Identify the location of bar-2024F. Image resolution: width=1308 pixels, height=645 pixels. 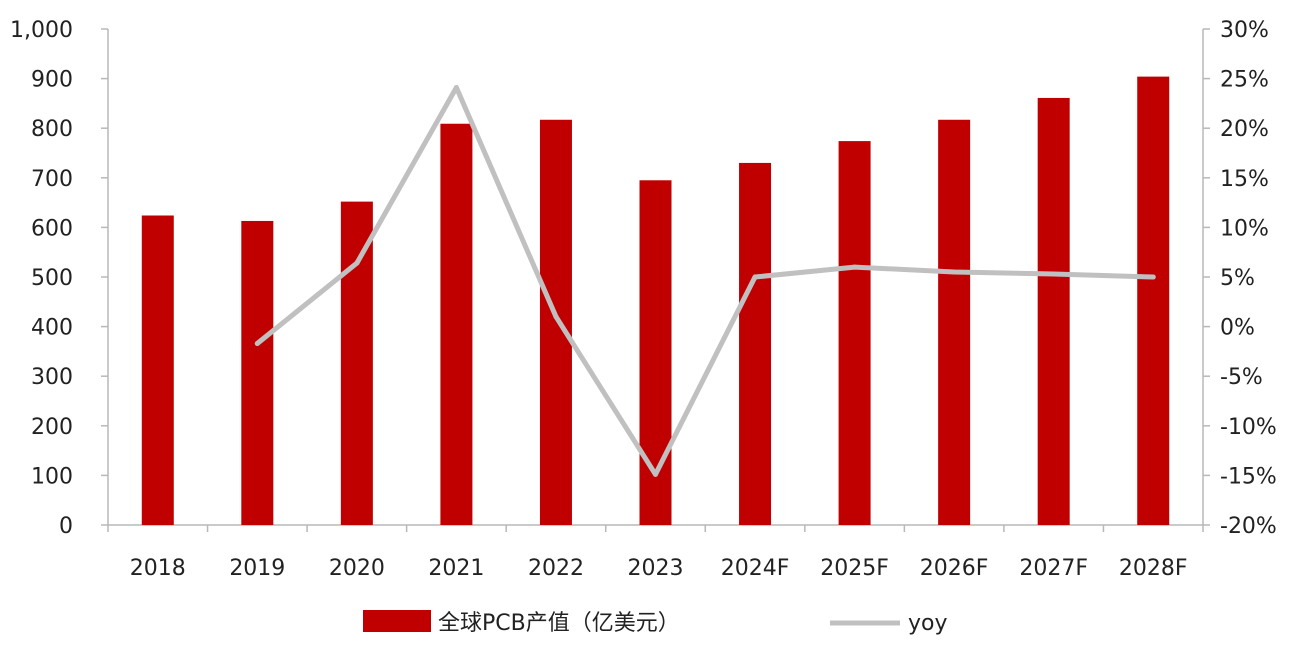
(755, 344).